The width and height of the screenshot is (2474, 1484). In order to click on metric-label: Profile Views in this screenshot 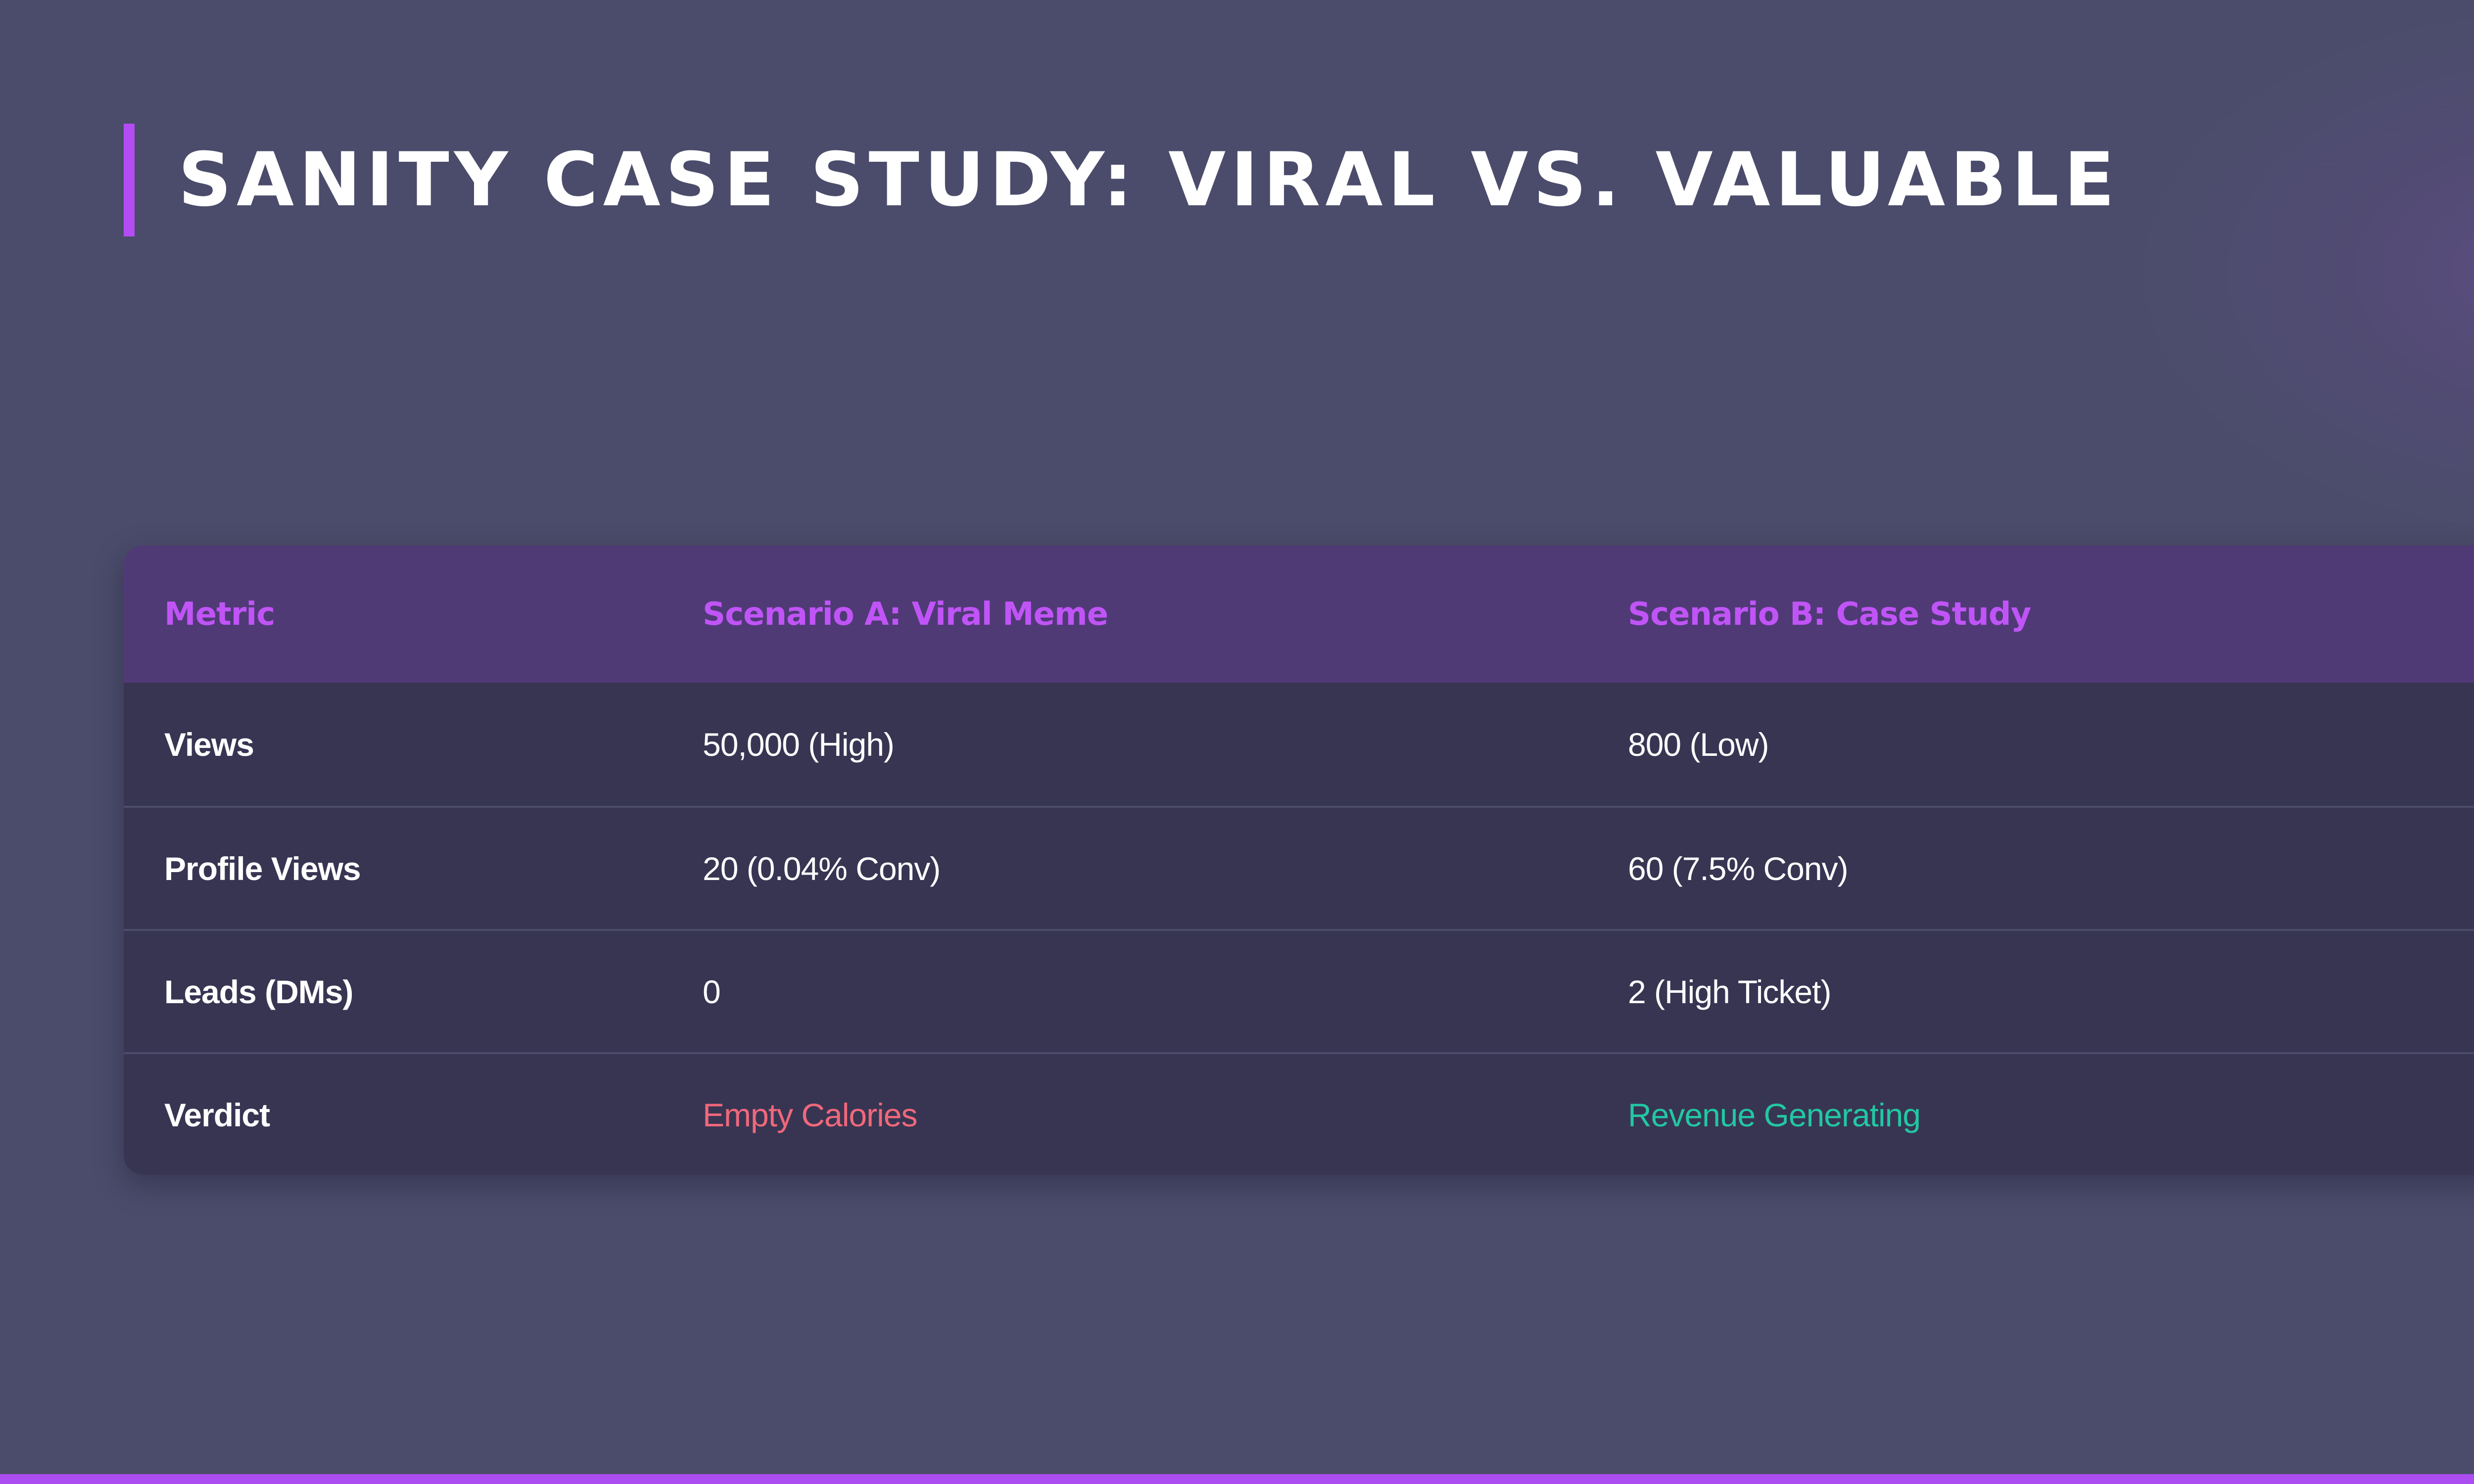, I will do `click(263, 868)`.